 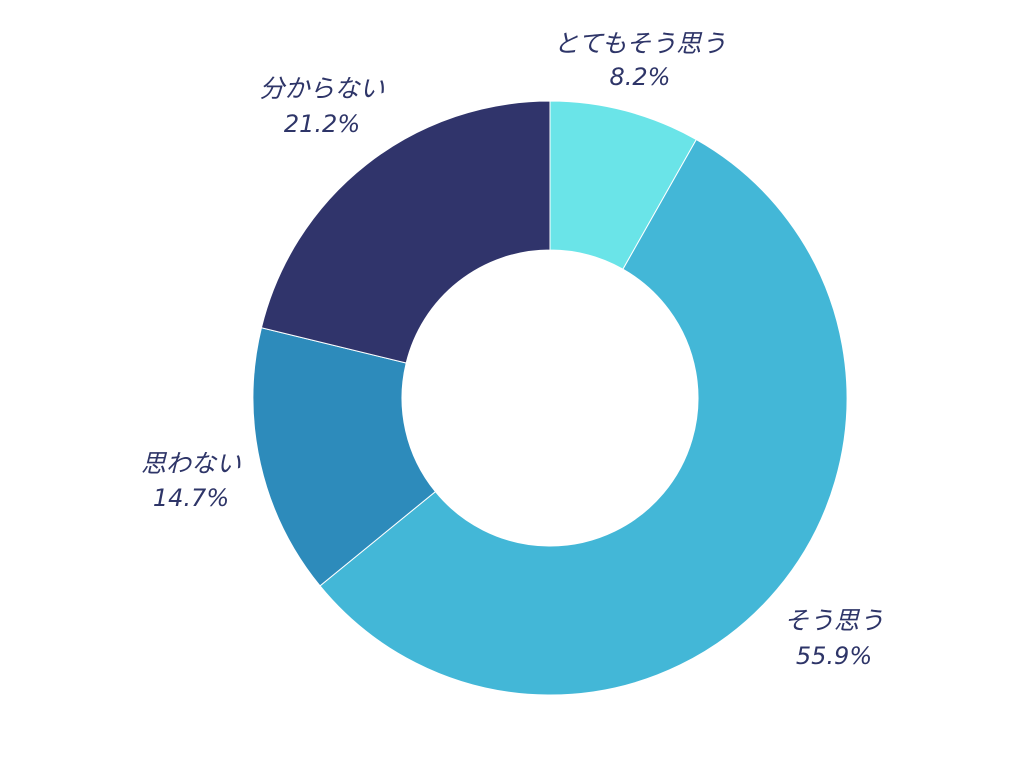 I want to click on slice-value-label-3: 21.2%, so click(x=322, y=124).